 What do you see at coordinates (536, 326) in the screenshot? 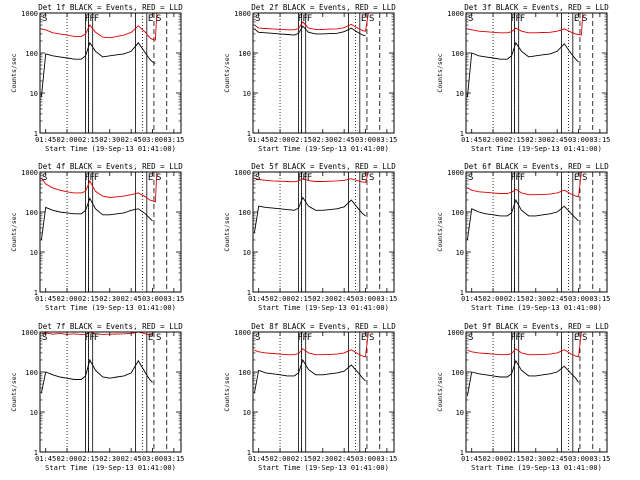
I see `panel-title: Det 9f BLACK = Events, RED = LLD` at bounding box center [536, 326].